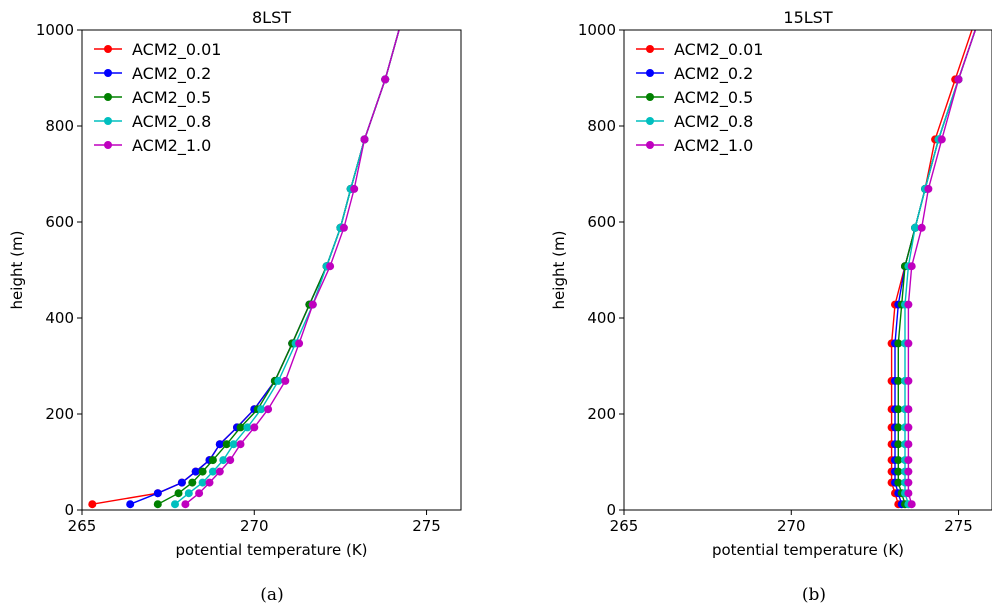 This screenshot has width=992, height=610. Describe the element at coordinates (271, 595) in the screenshot. I see `panel-caption: (a)` at that location.